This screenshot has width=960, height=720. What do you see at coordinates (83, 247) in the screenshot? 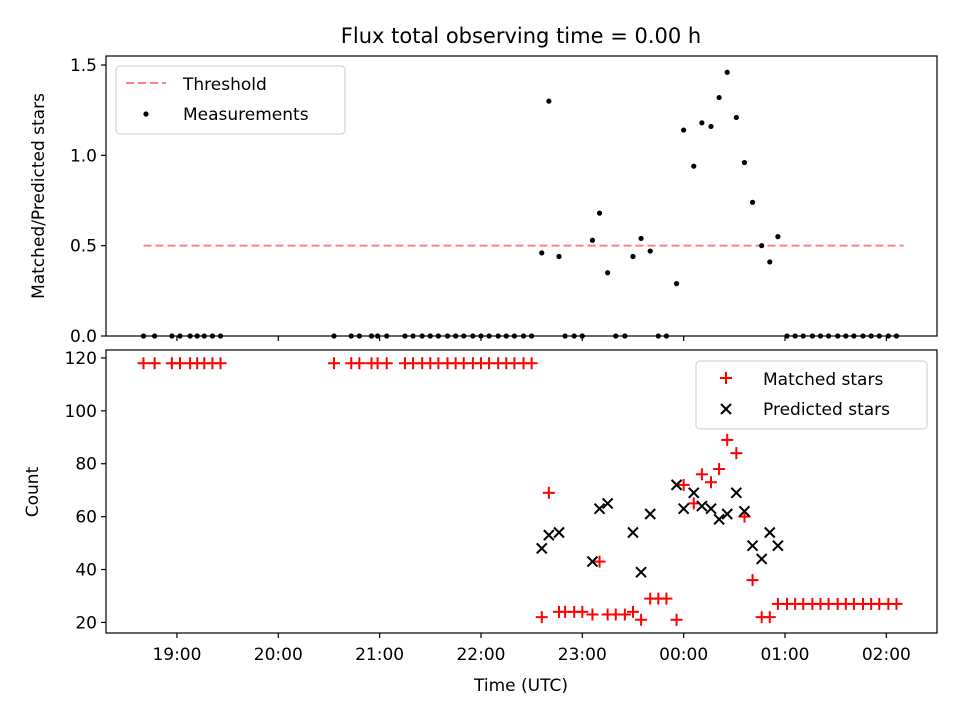
I see `top-y-tick-label: 0.5` at bounding box center [83, 247].